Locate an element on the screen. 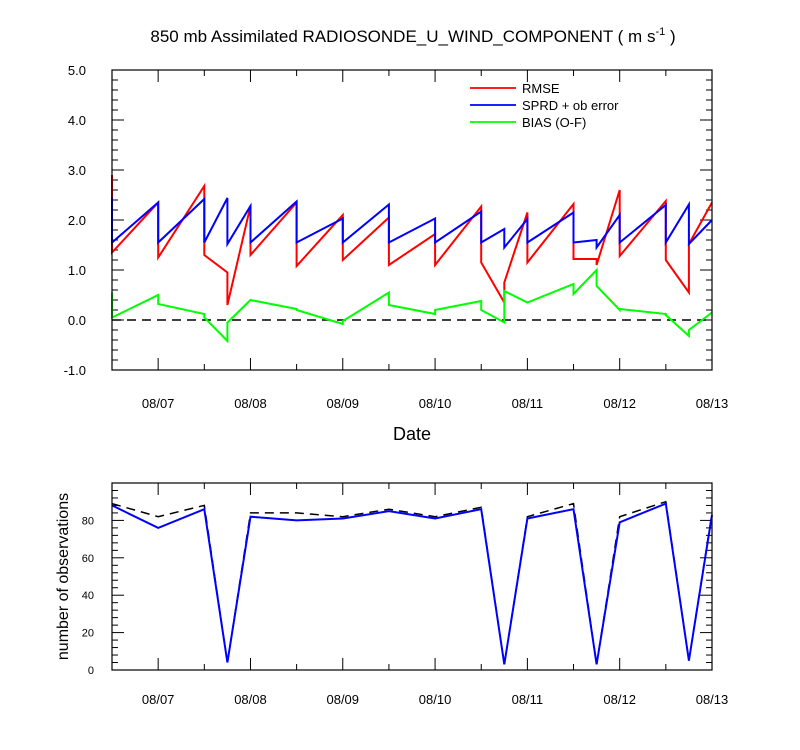 Image resolution: width=800 pixels, height=750 pixels. legend-label-sprd: SPRD + ob error is located at coordinates (570, 105).